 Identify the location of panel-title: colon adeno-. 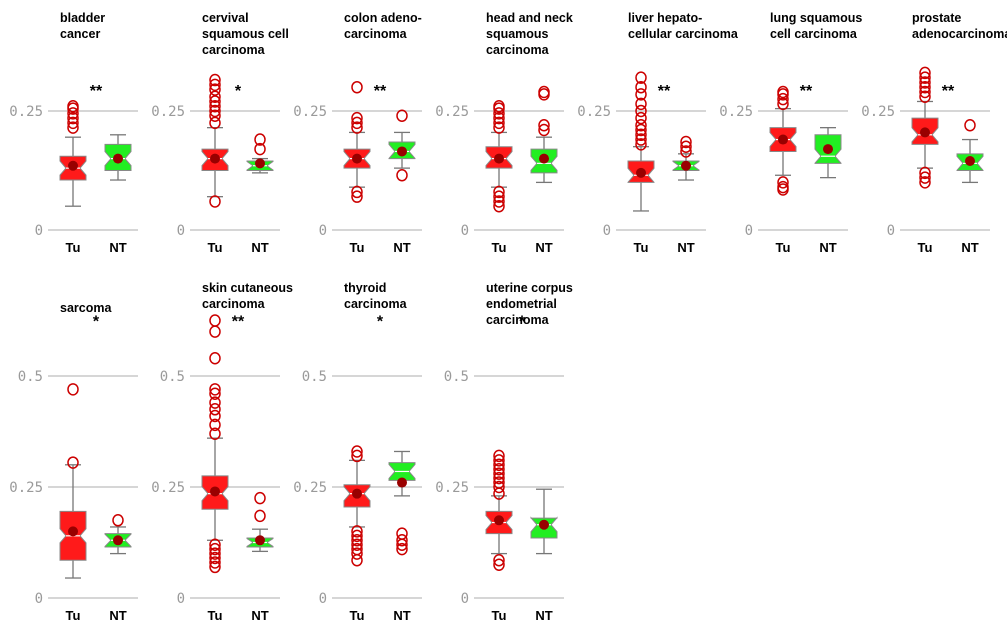
(383, 18).